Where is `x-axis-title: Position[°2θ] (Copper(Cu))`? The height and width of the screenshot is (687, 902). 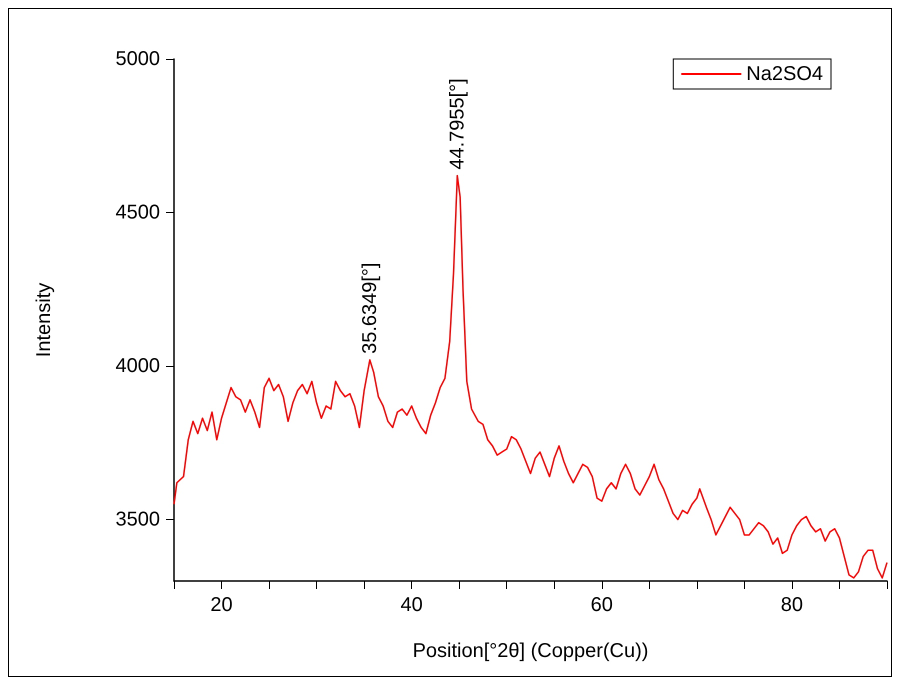
x-axis-title: Position[°2θ] (Copper(Cu)) is located at coordinates (530, 651).